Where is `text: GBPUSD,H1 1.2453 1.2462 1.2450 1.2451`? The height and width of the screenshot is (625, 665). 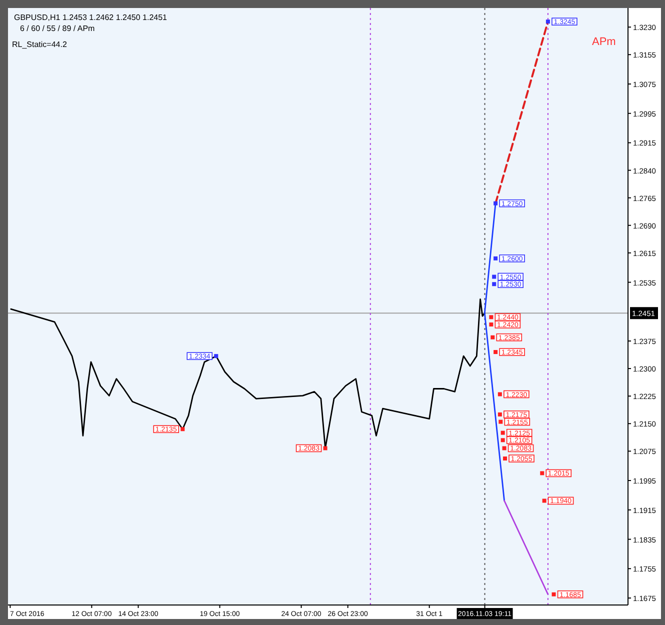
text: GBPUSD,H1 1.2453 1.2462 1.2450 1.2451 is located at coordinates (91, 17).